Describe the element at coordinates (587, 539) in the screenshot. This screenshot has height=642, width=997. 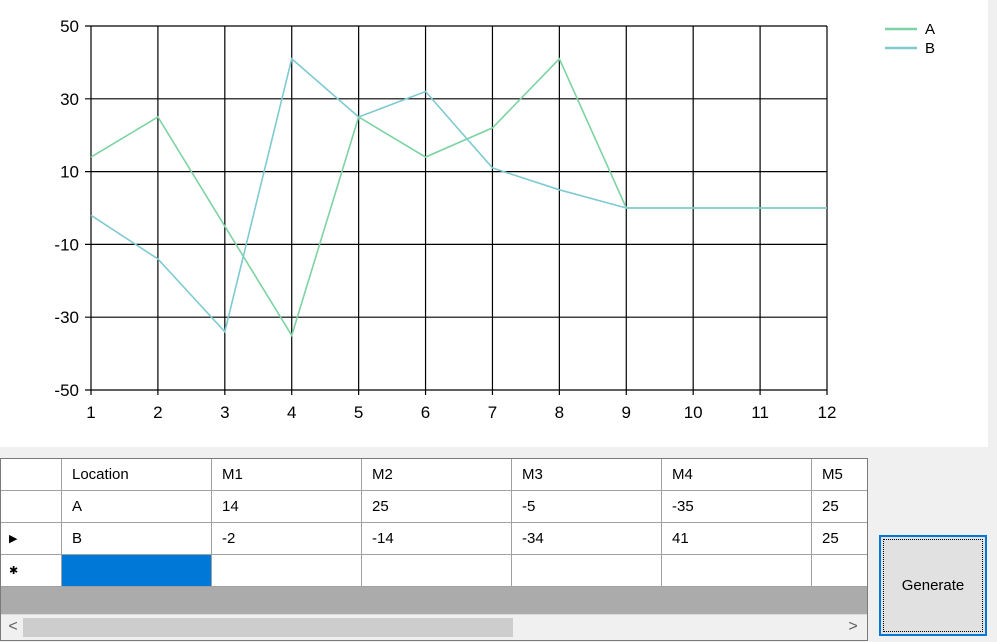
I see `table-cell: -34` at that location.